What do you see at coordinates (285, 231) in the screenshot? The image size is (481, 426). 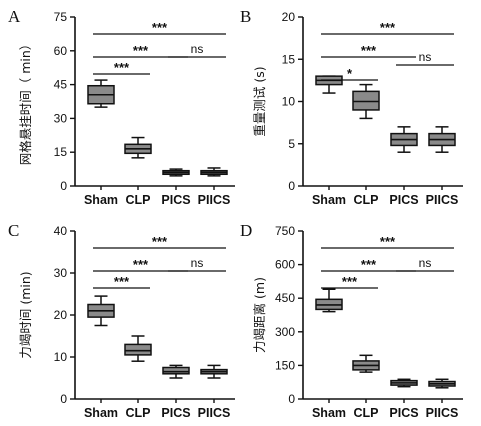 I see `y-tick-label: 750` at bounding box center [285, 231].